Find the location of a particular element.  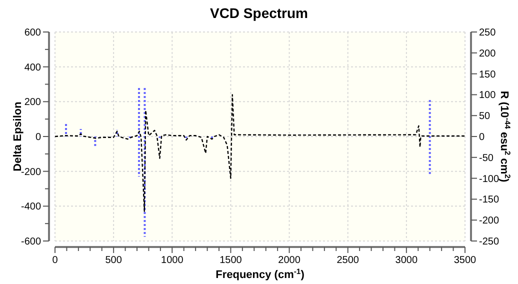

y-tick-label: 0 is located at coordinates (38, 137).